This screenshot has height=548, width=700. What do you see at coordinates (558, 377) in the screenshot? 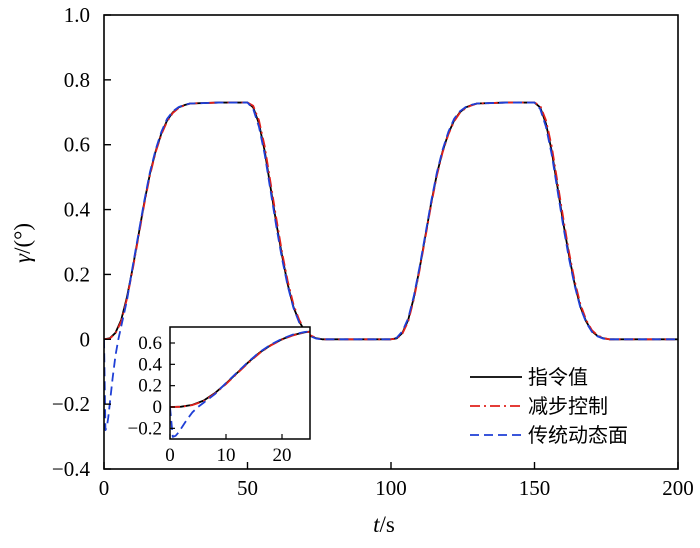
I see `legend-label-0: 指令值` at bounding box center [558, 377].